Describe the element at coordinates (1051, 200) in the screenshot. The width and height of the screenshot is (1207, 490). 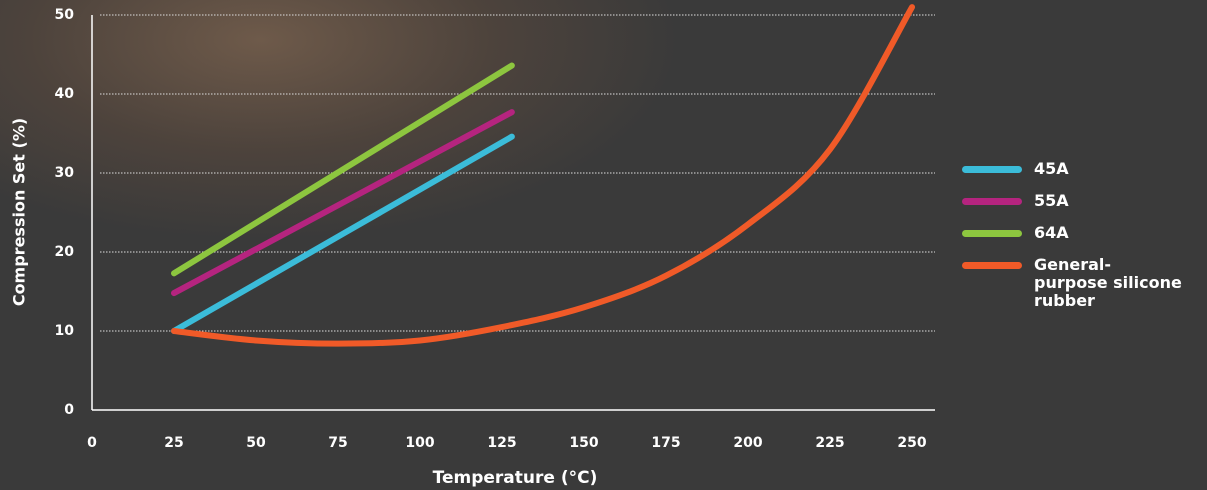
I see `legend-label: 55A` at that location.